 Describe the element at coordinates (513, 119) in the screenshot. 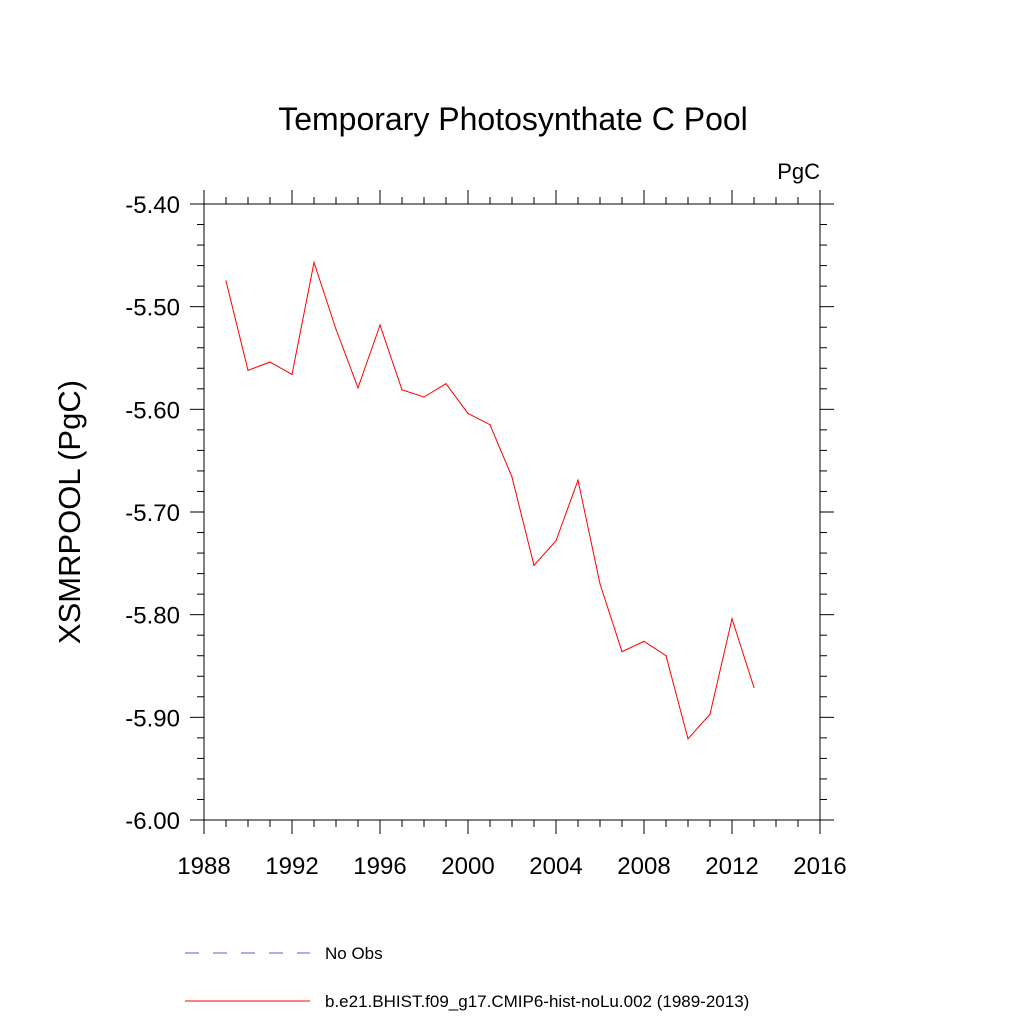

I see `chart-title: Temporary Photosynthate C Pool` at that location.